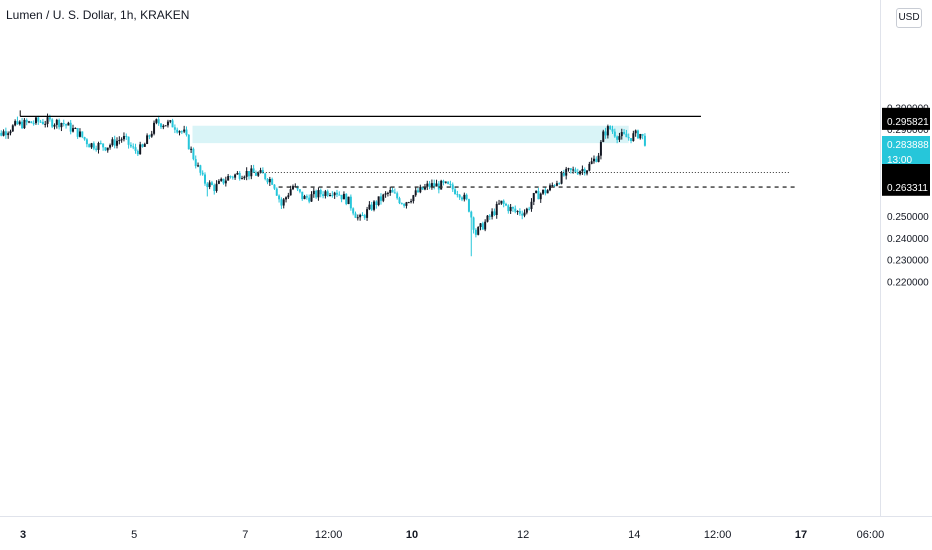 This screenshot has height=550, width=932. I want to click on x-tick-label: 14, so click(634, 535).